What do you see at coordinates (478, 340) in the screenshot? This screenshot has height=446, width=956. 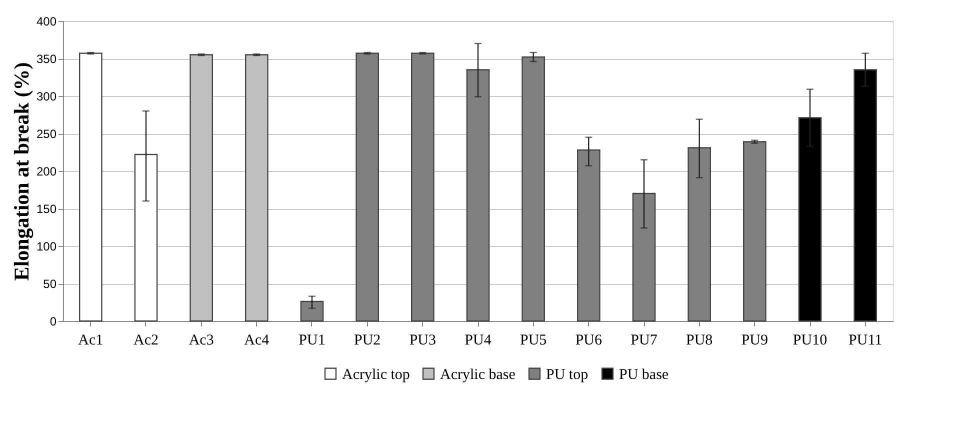 I see `x-tick-label: PU4` at bounding box center [478, 340].